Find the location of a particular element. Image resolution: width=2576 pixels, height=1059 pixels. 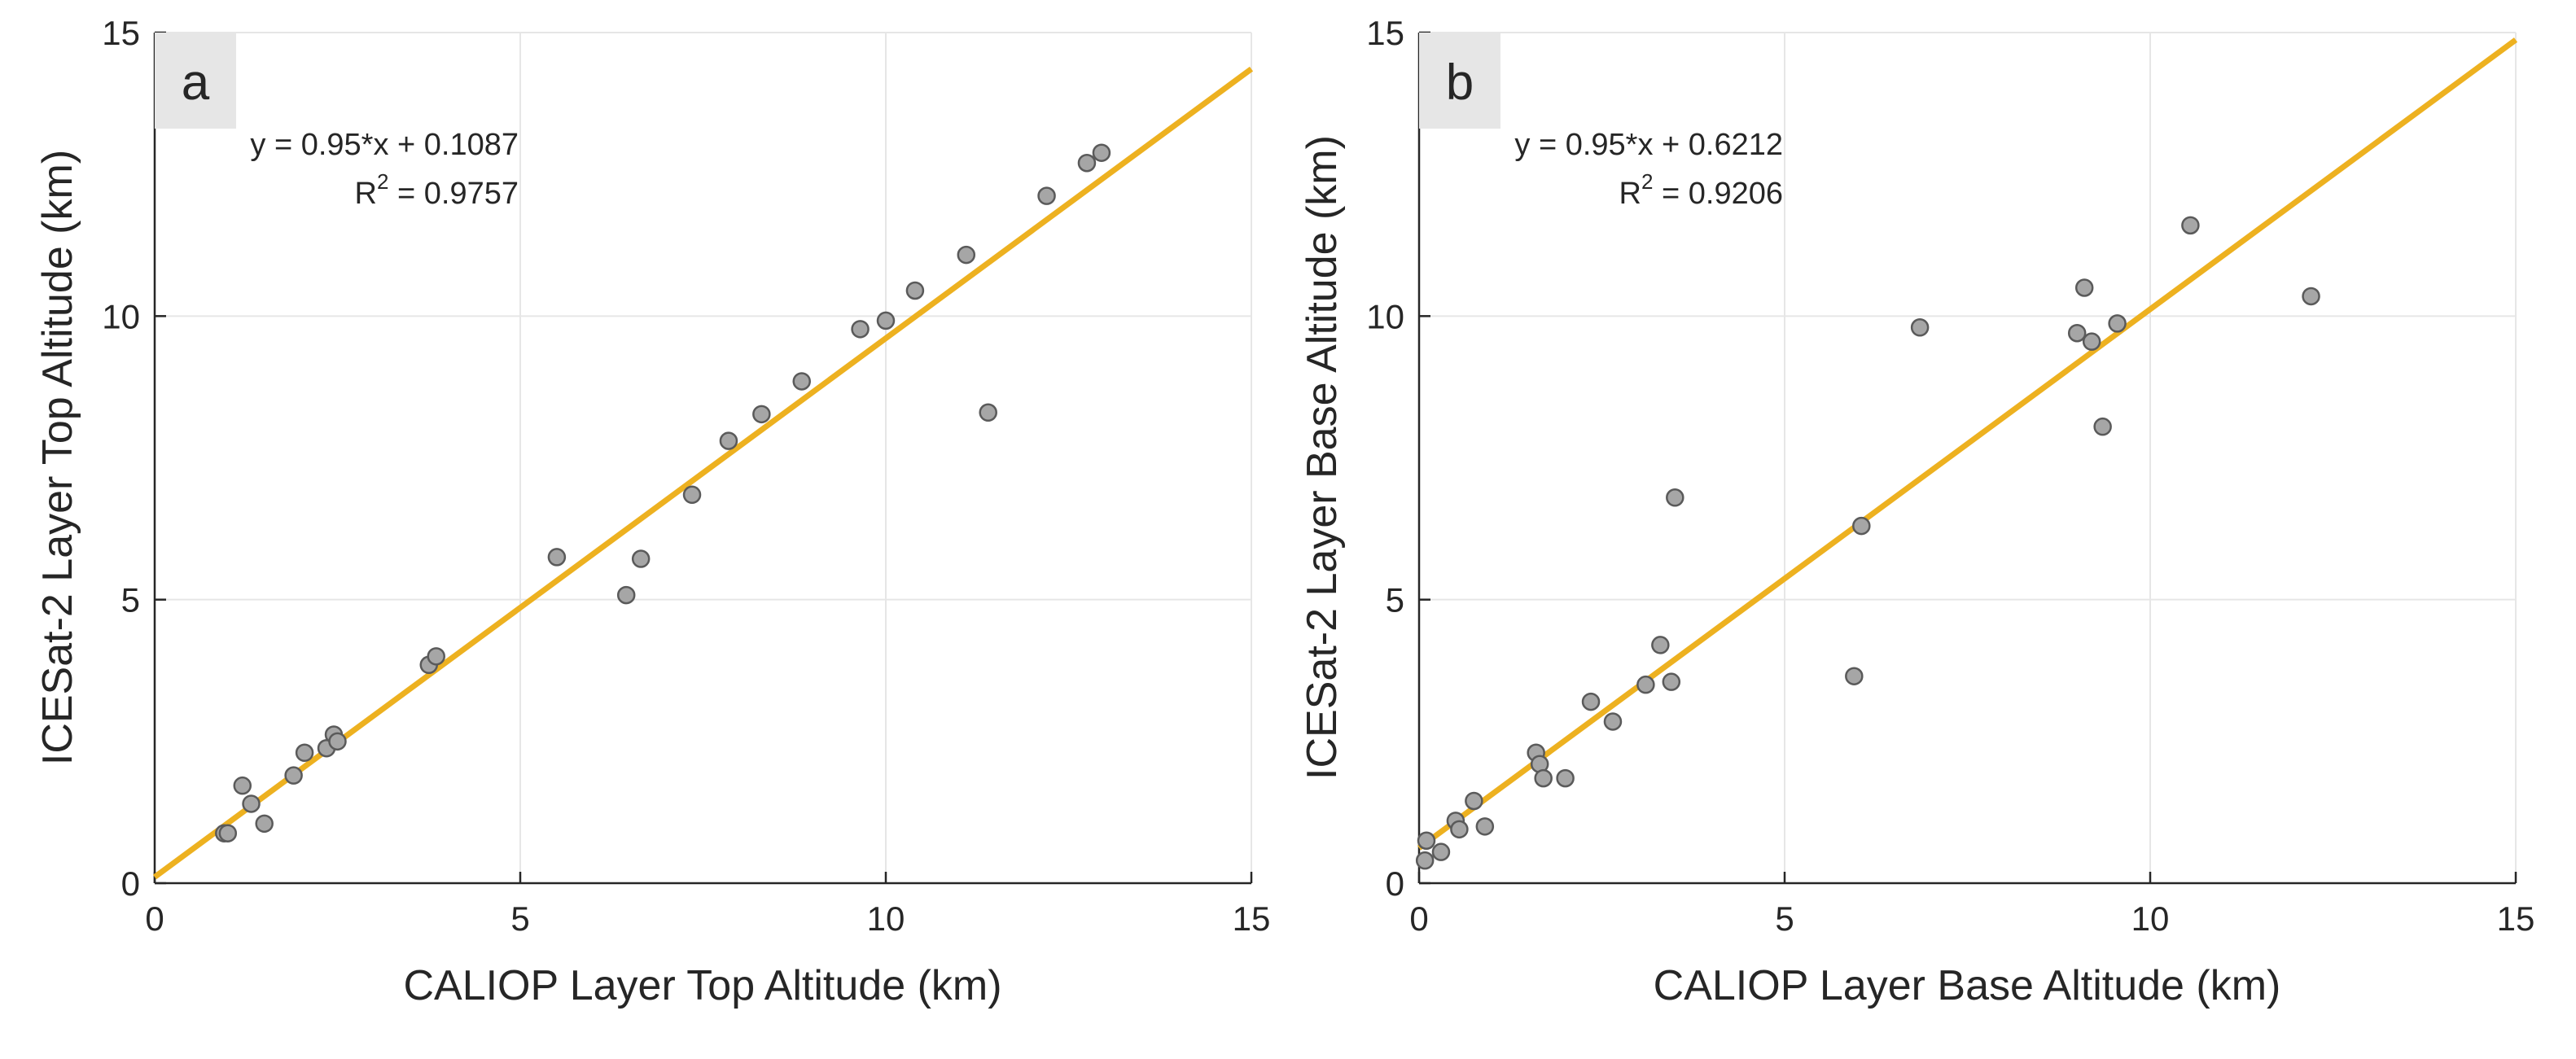

y-axis-label-a: ICESat-2 Layer Top Altitude (km) is located at coordinates (57, 457).